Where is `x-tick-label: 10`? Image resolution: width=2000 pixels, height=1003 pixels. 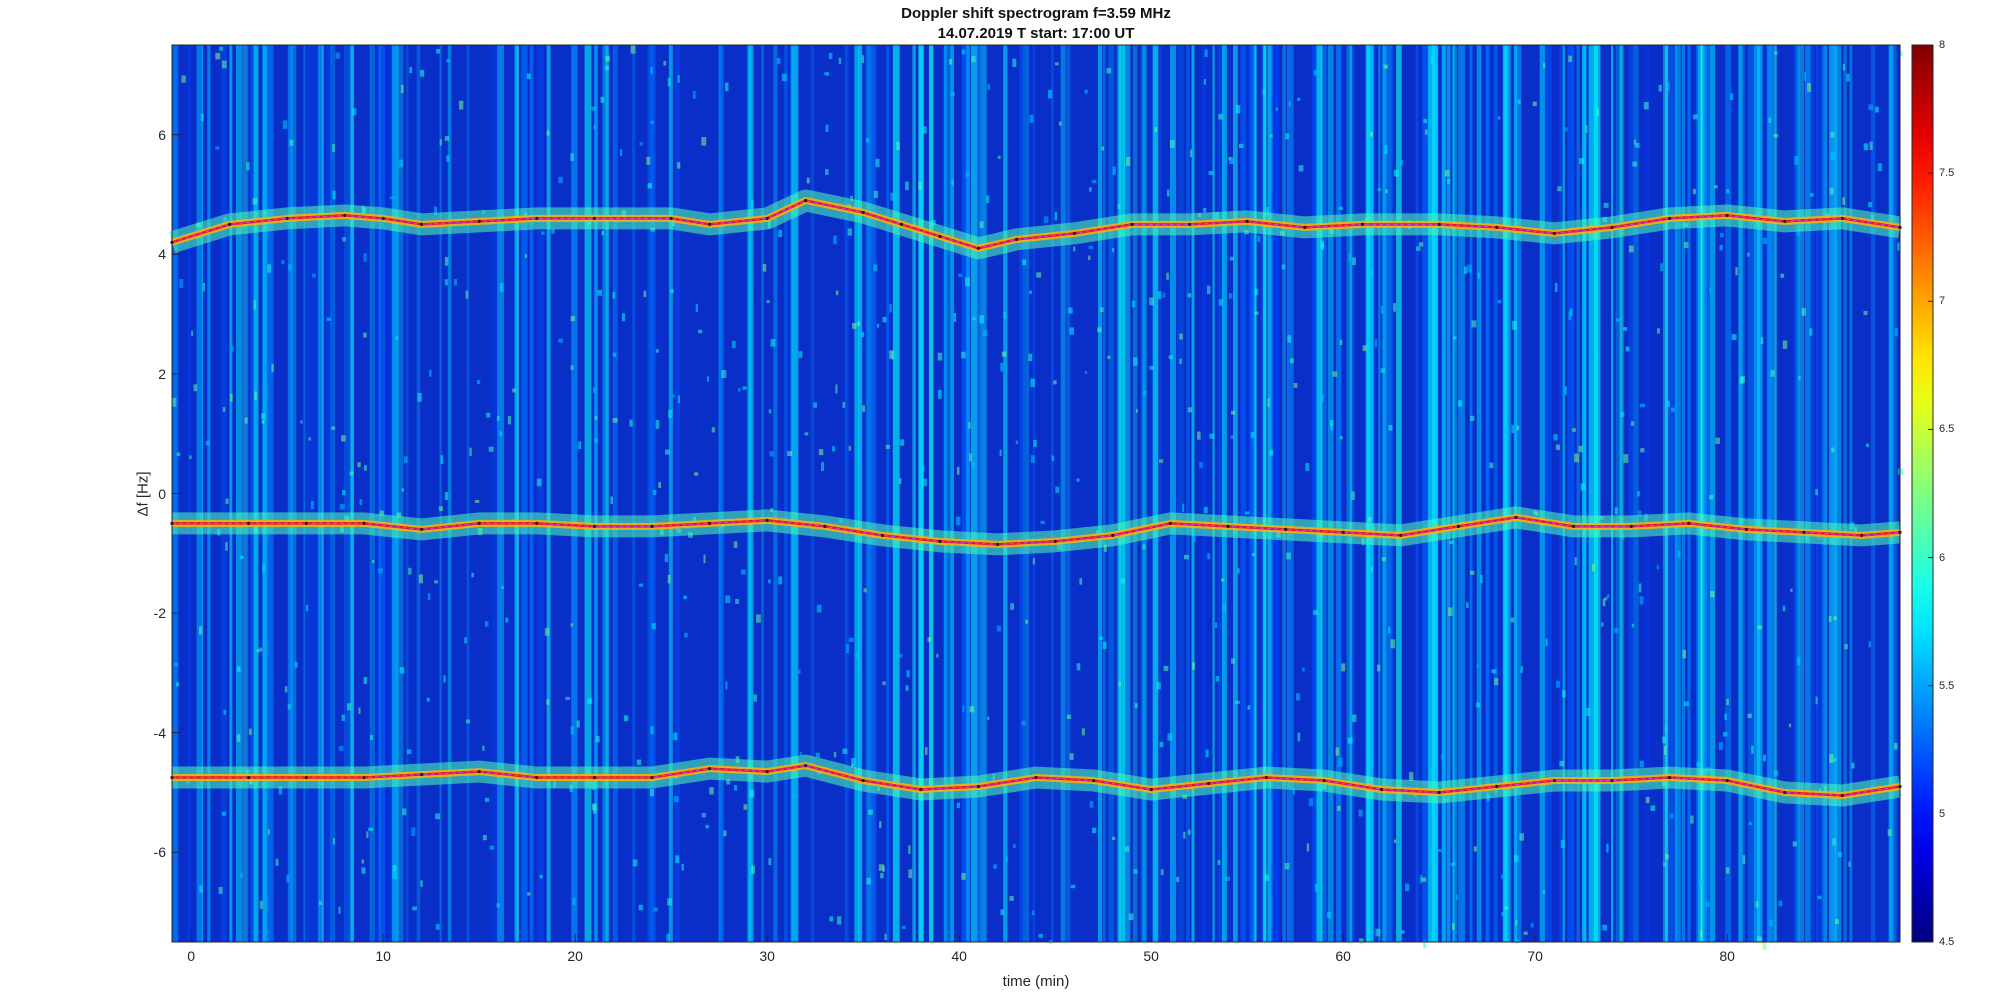
x-tick-label: 10 is located at coordinates (383, 956).